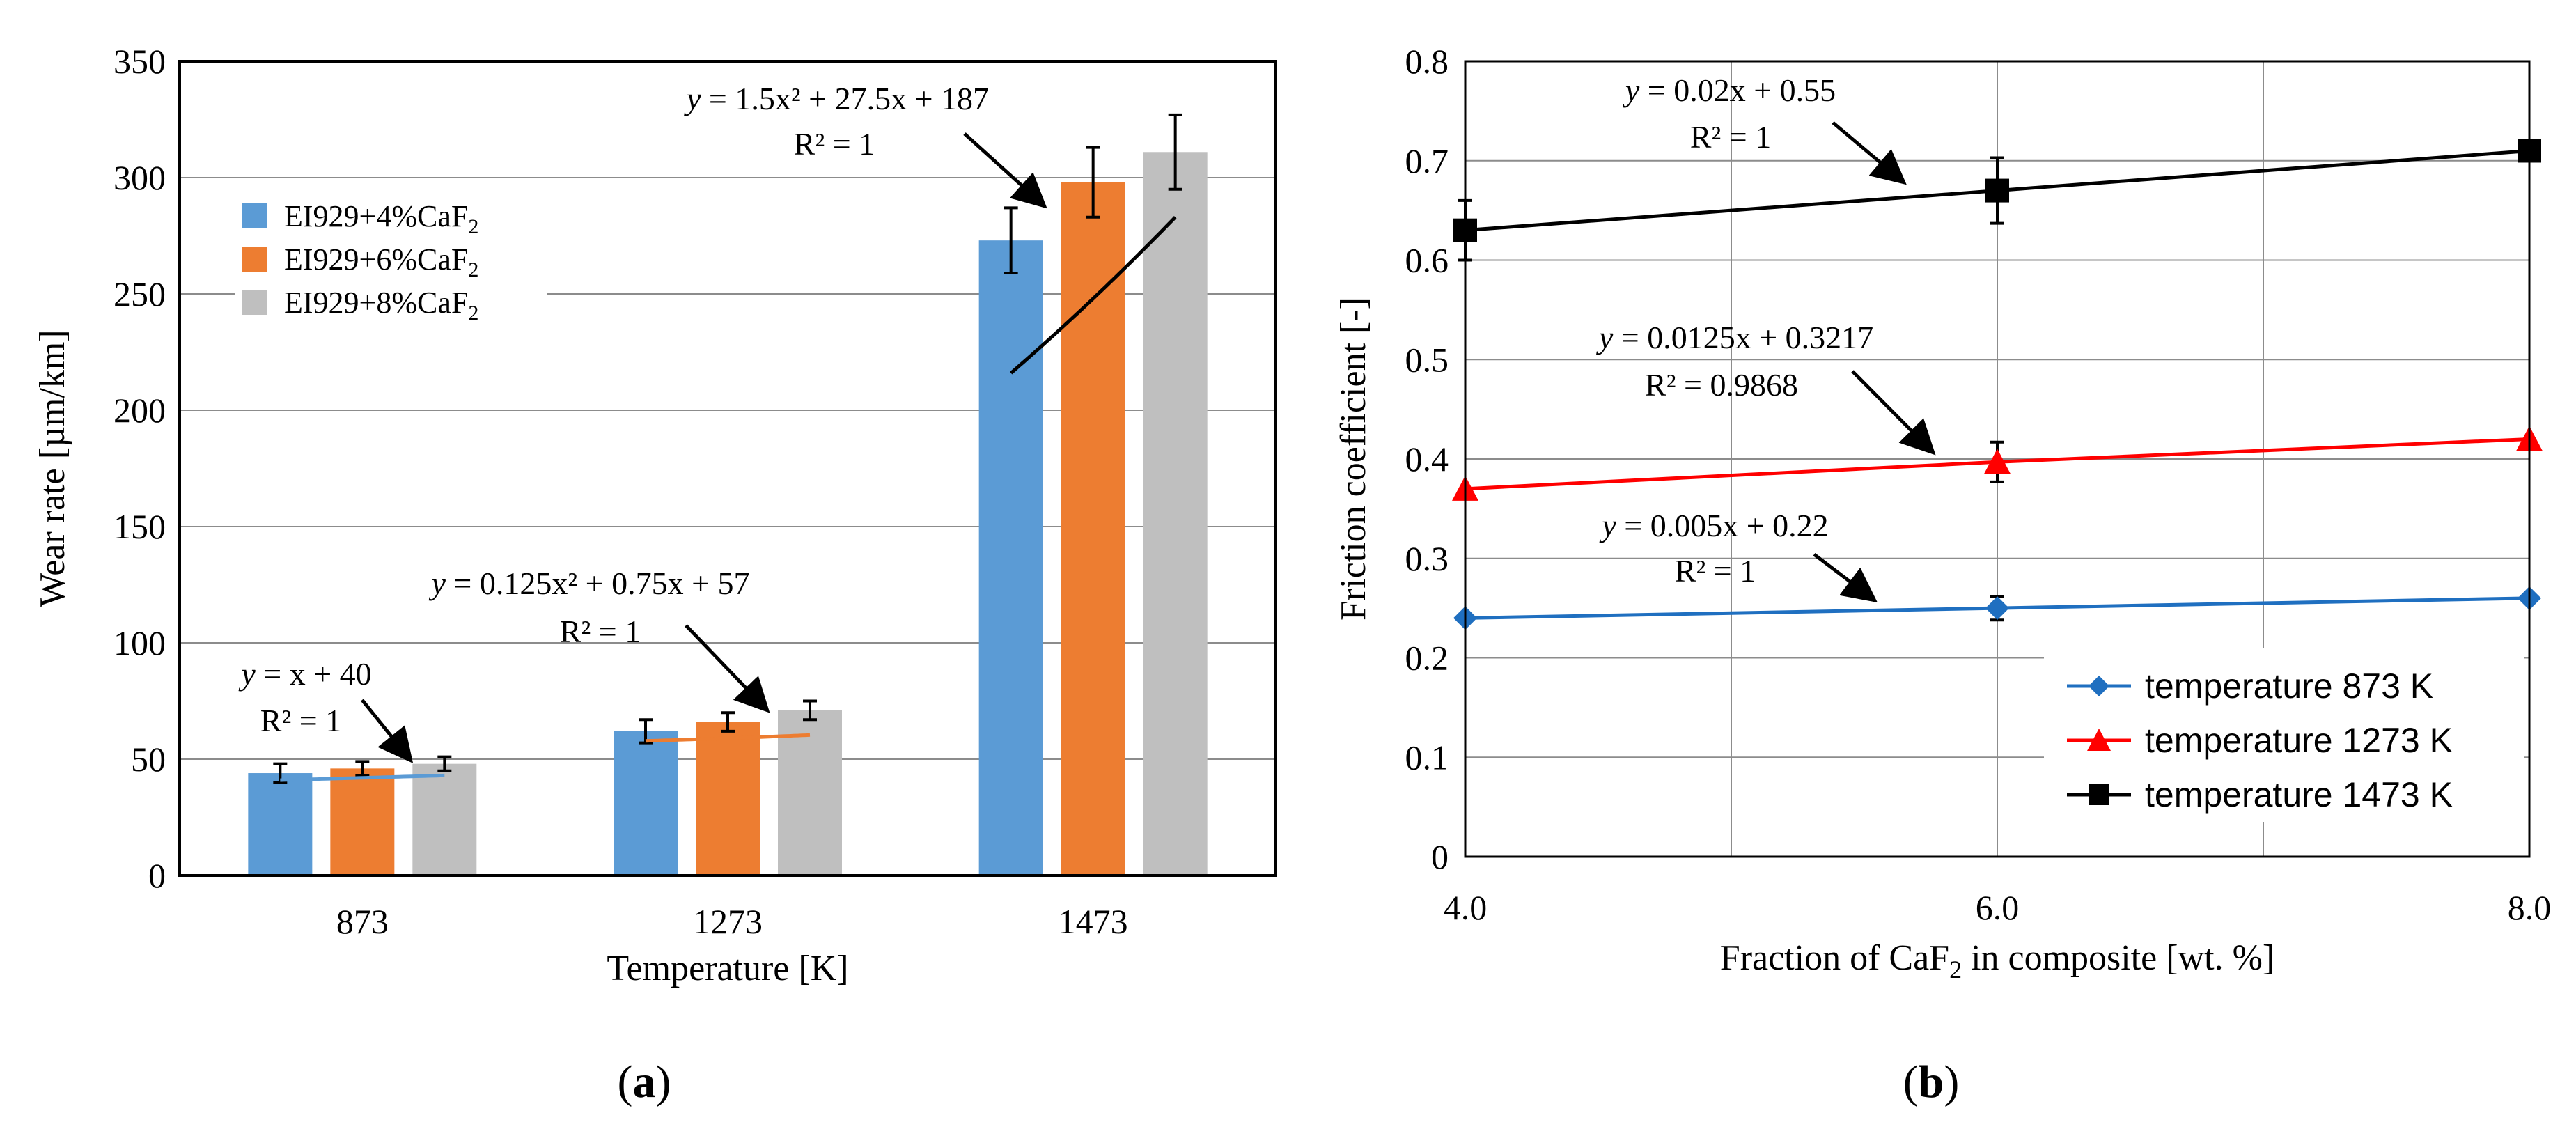  What do you see at coordinates (149, 759) in the screenshot?
I see `y-tick-50: 50` at bounding box center [149, 759].